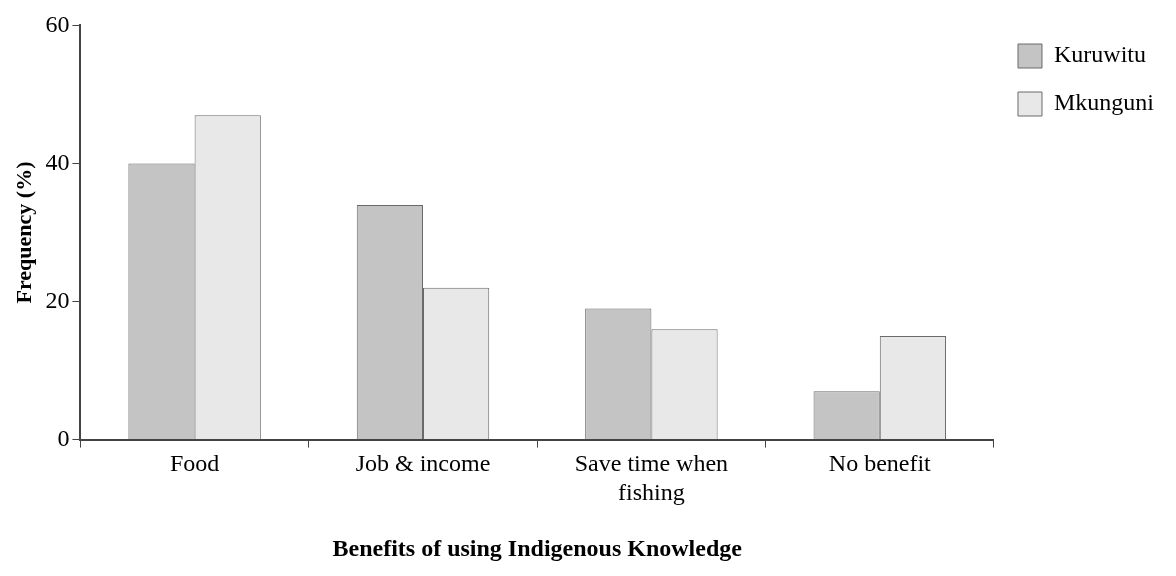  I want to click on y-axis-title: Frequency (%), so click(23, 232).